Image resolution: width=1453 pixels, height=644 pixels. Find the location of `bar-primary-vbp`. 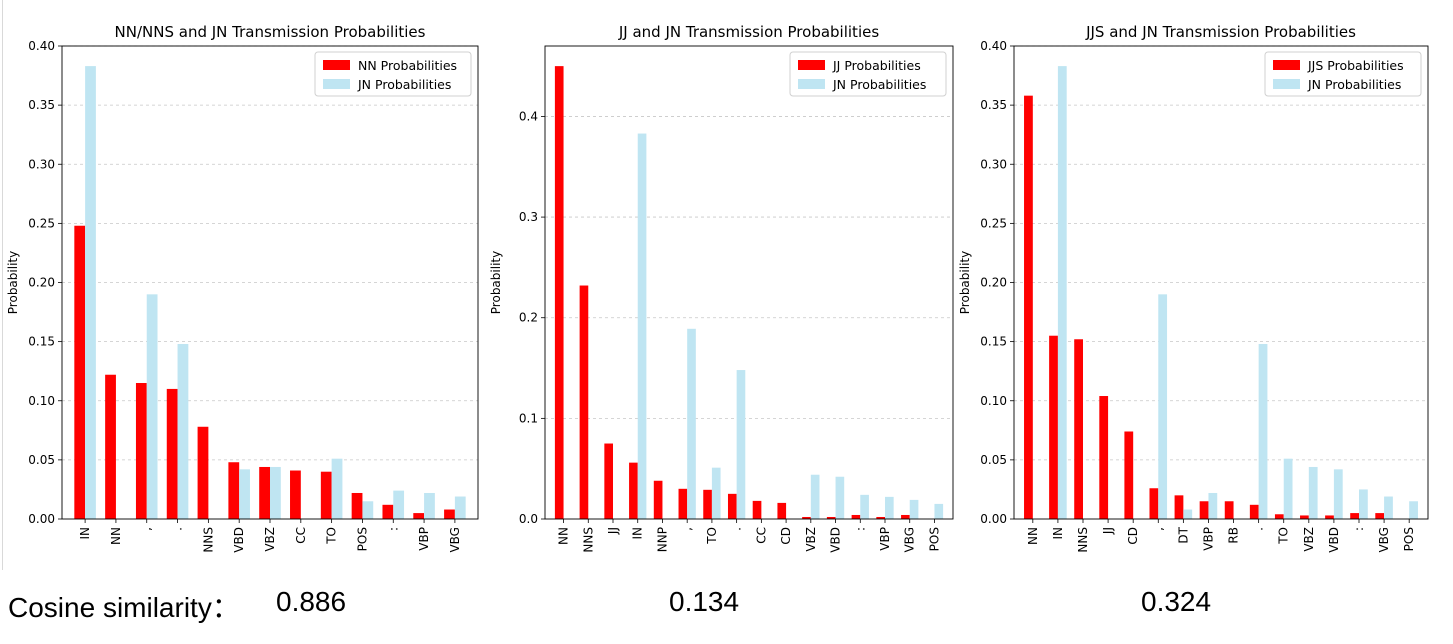

bar-primary-vbp is located at coordinates (1204, 510).